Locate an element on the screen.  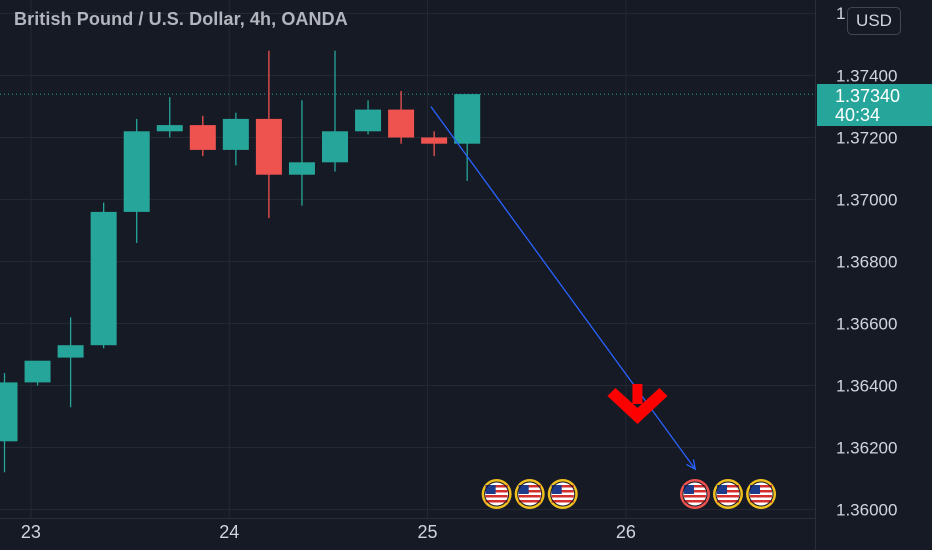
price-tick-label: 1.36400 is located at coordinates (866, 386).